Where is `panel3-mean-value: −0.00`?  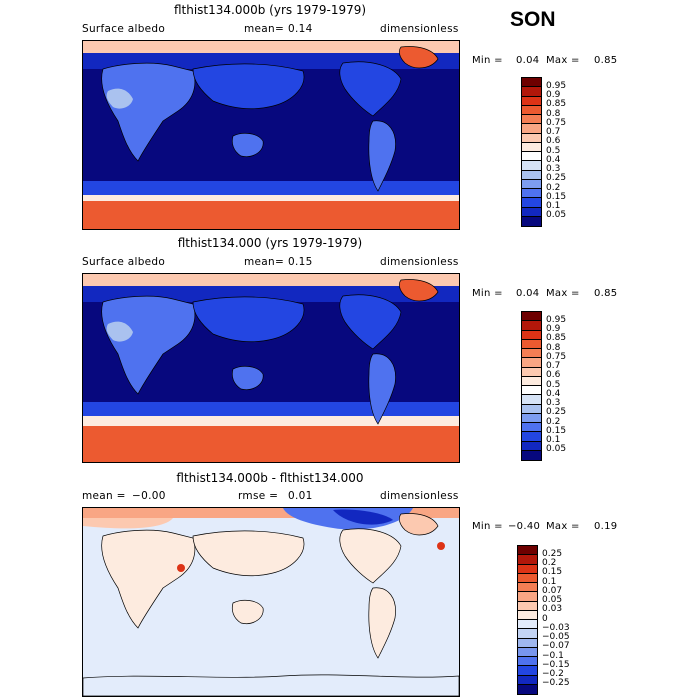 panel3-mean-value: −0.00 is located at coordinates (149, 496).